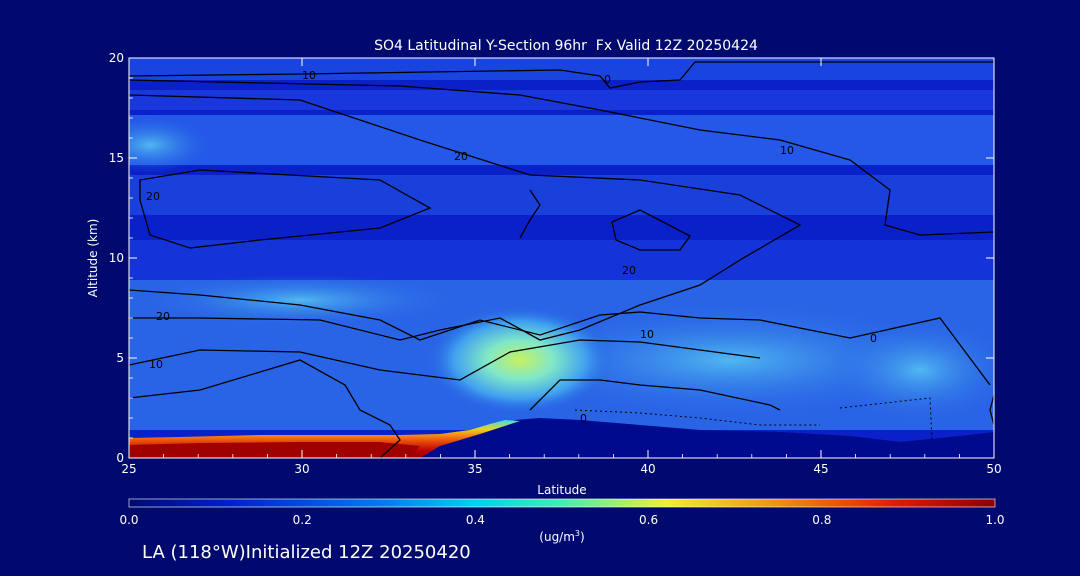 This screenshot has width=1080, height=576. I want to click on colorbar-tick-label: 0.2, so click(302, 520).